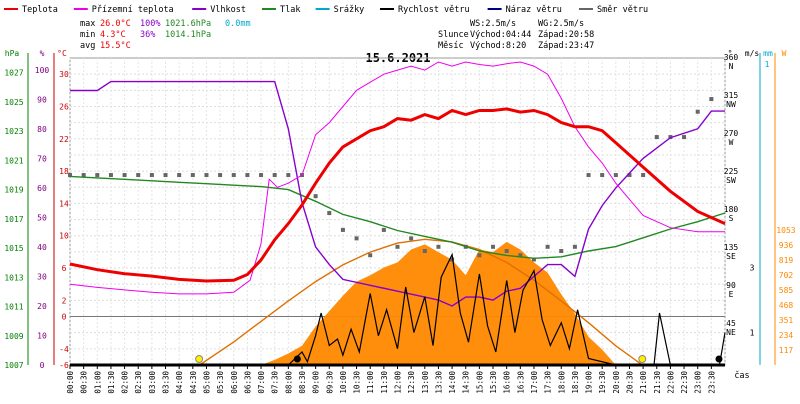 This screenshot has height=404, width=800. Describe the element at coordinates (228, 10) in the screenshot. I see `legend-label-2: Vlhkost` at that location.